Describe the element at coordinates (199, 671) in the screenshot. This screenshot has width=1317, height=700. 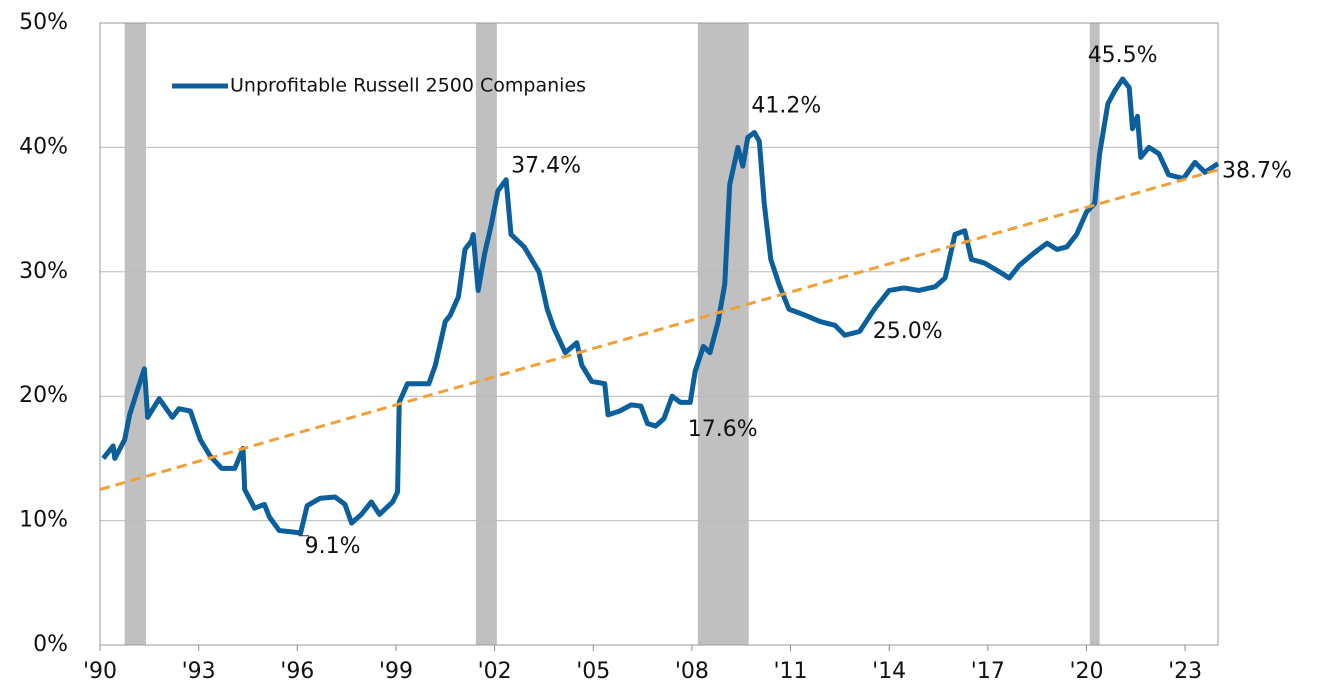
I see `x-tick-label: '93` at that location.